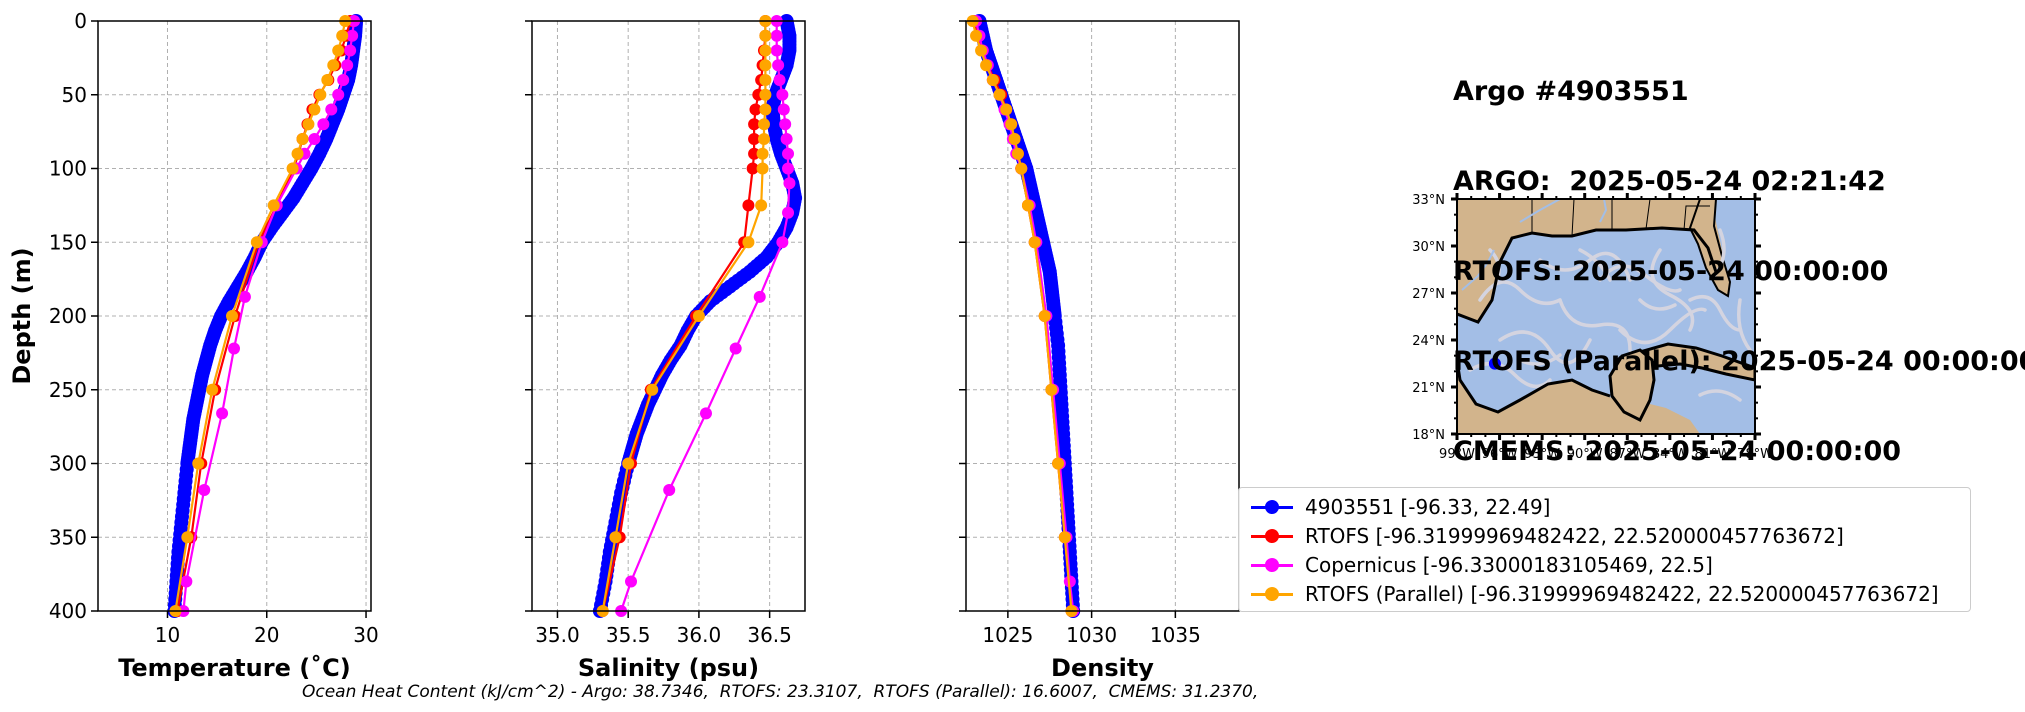 Image resolution: width=2025 pixels, height=712 pixels. I want to click on lon-tick-label: 96°W, so click(1500, 454).